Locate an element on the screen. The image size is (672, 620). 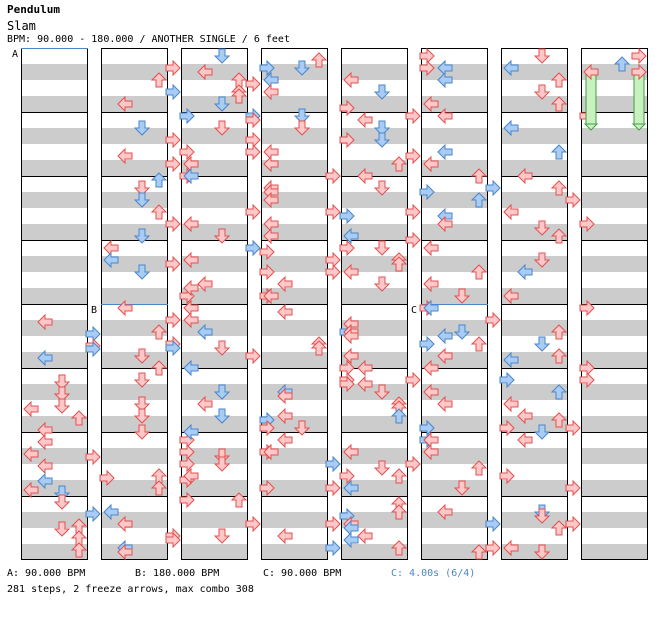
chart-column is located at coordinates (134, 304).